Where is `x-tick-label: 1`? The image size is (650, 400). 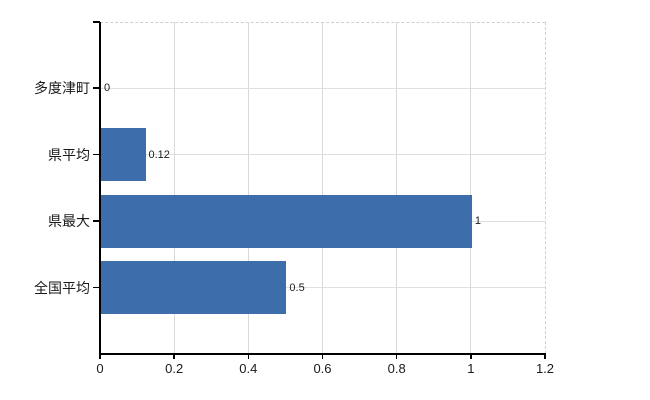
x-tick-label: 1 is located at coordinates (471, 368).